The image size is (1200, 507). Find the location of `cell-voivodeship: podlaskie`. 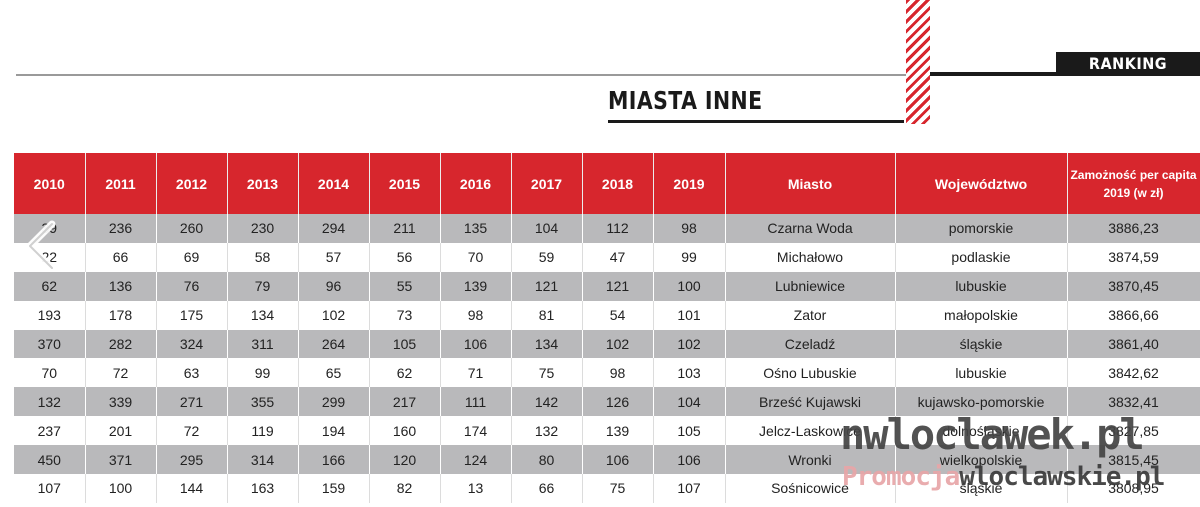

cell-voivodeship: podlaskie is located at coordinates (981, 257).